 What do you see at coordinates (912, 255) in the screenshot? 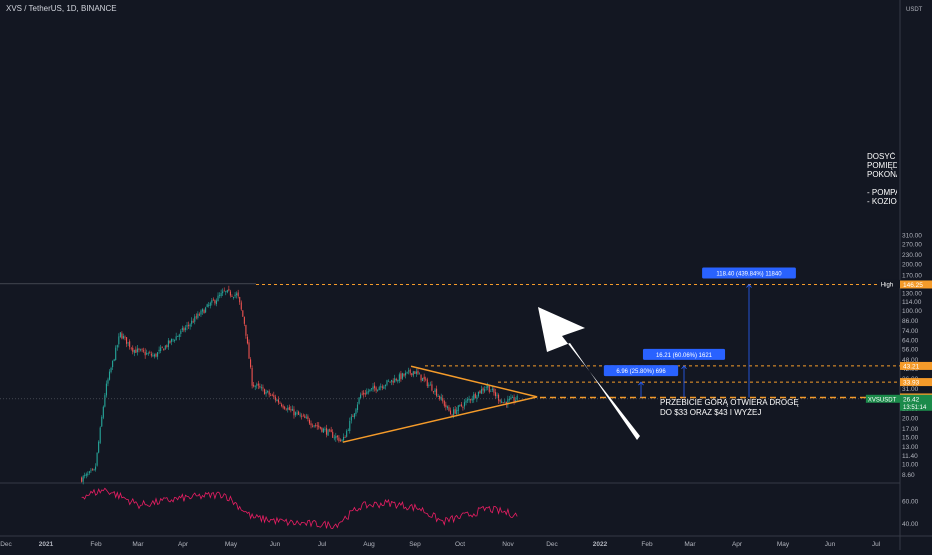
I see `price-tick-label: 230.00` at bounding box center [912, 255].